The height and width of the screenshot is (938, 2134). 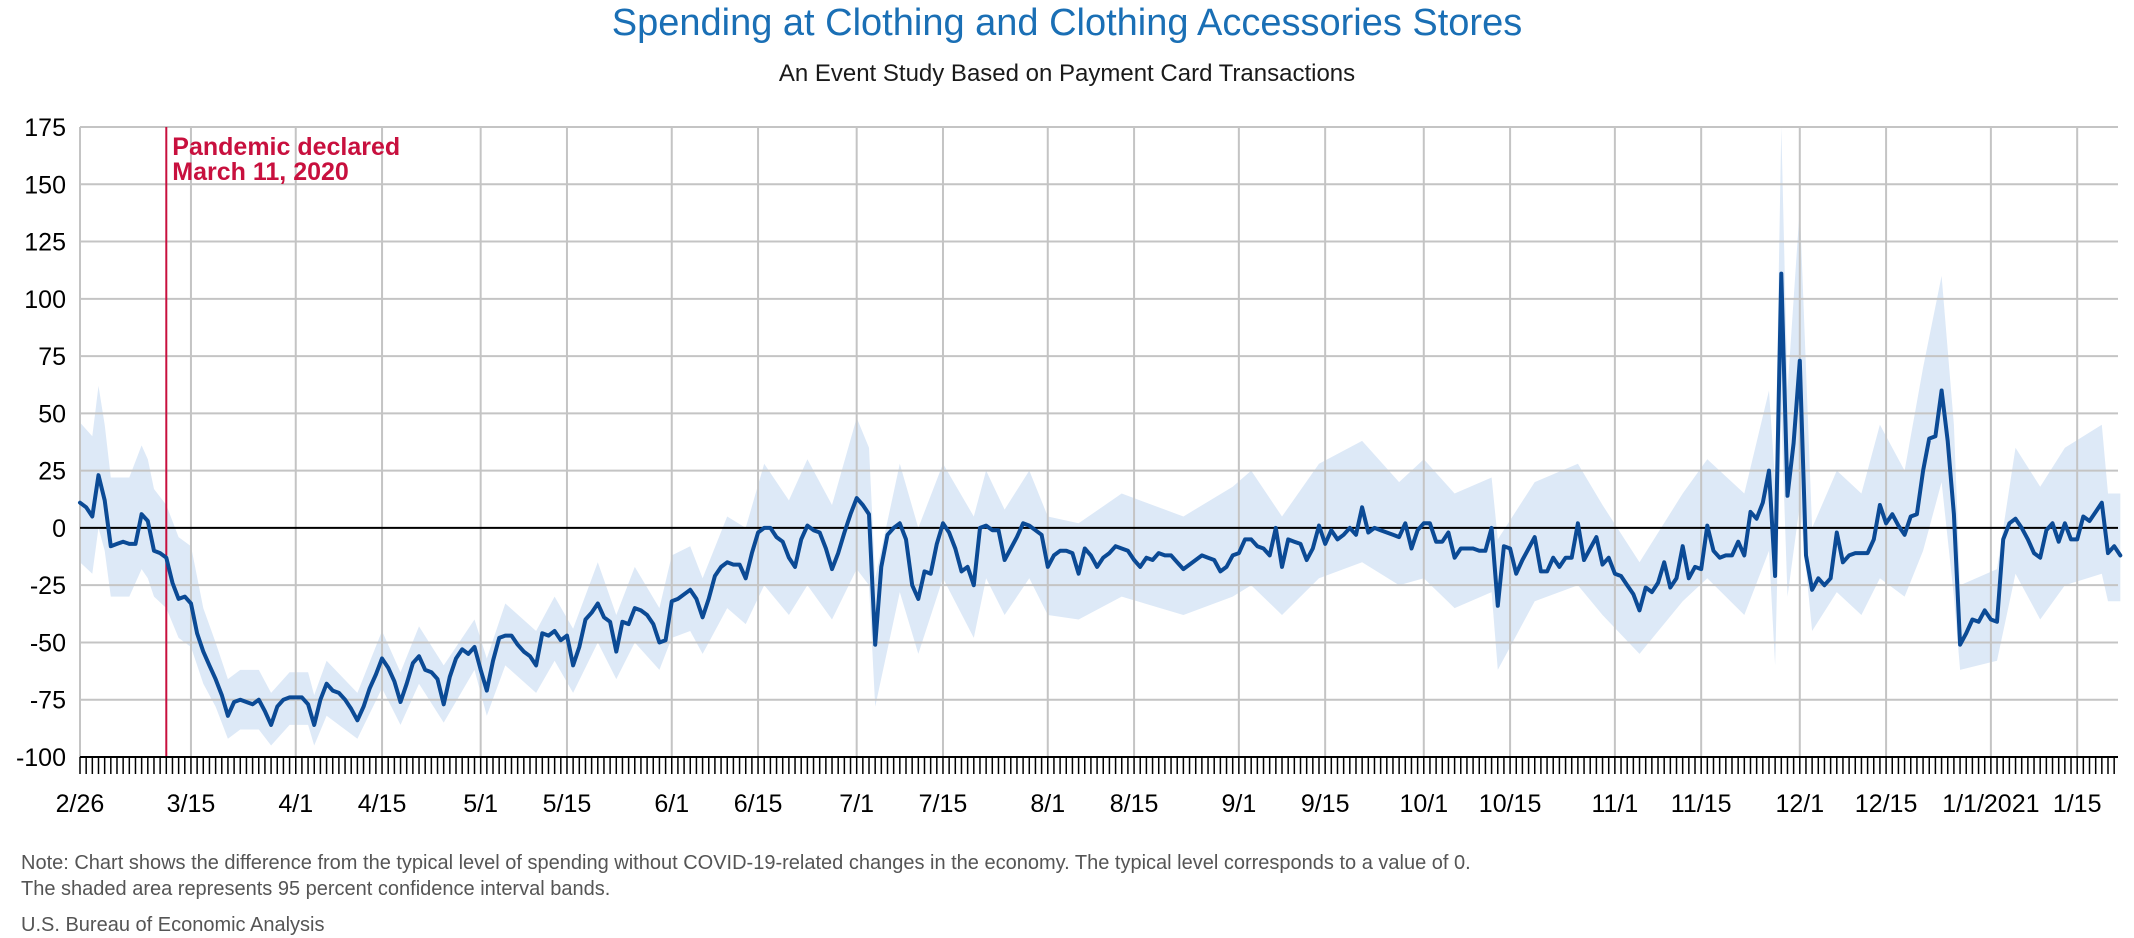 What do you see at coordinates (52, 414) in the screenshot?
I see `y-tick-label: 50` at bounding box center [52, 414].